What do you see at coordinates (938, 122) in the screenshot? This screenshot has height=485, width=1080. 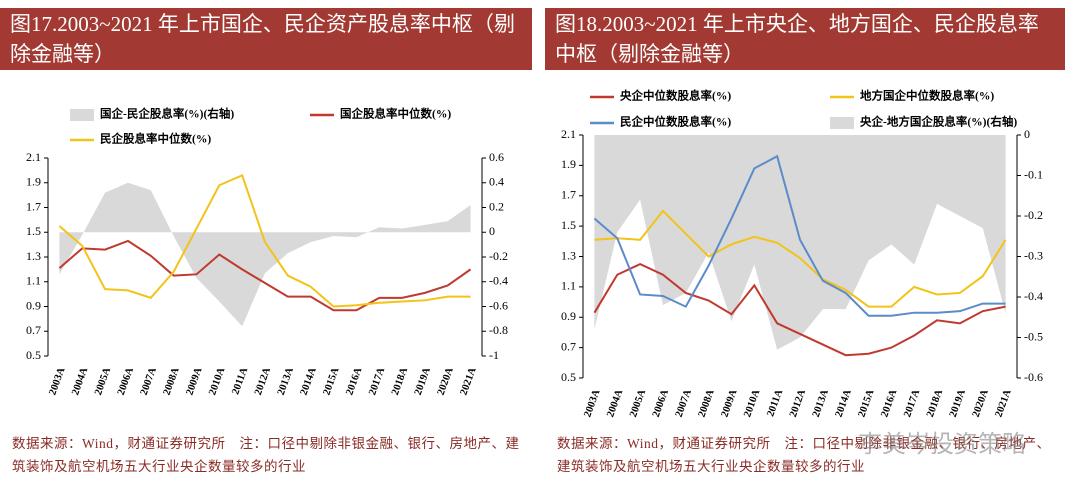 I see `legend-label: 央企-地方国企股息率(%)(右轴)` at bounding box center [938, 122].